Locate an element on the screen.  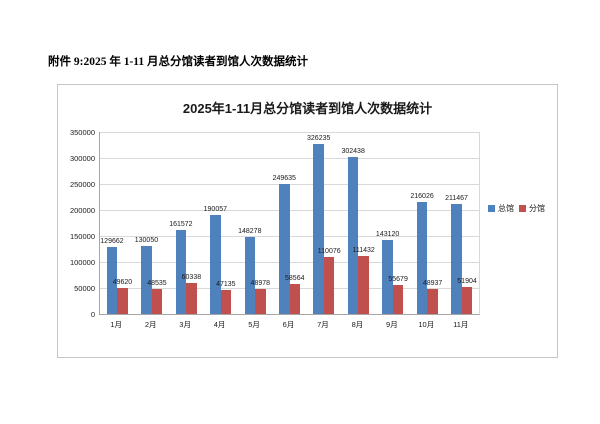
bar-总馆-1月 is located at coordinates (112, 280).